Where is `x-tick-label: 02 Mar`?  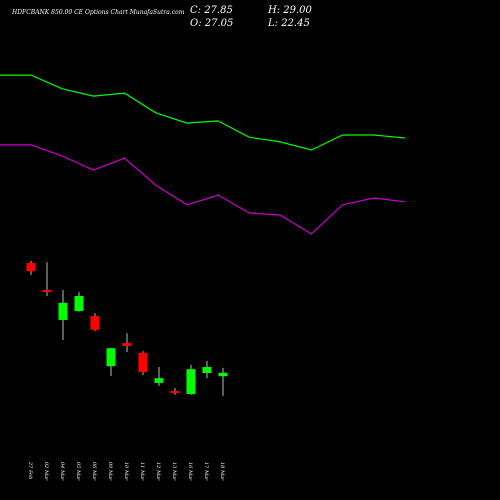 x-tick-label: 02 Mar is located at coordinates (46, 471).